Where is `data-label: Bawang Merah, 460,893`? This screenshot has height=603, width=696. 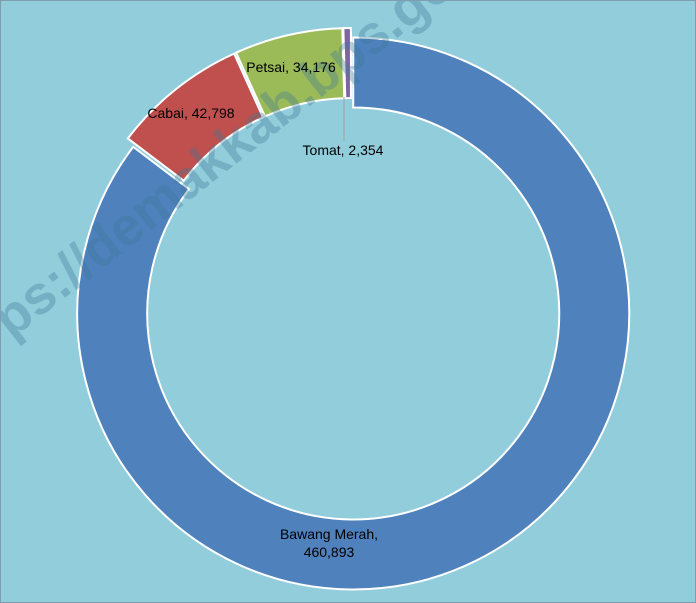
data-label: Bawang Merah, 460,893 is located at coordinates (329, 543).